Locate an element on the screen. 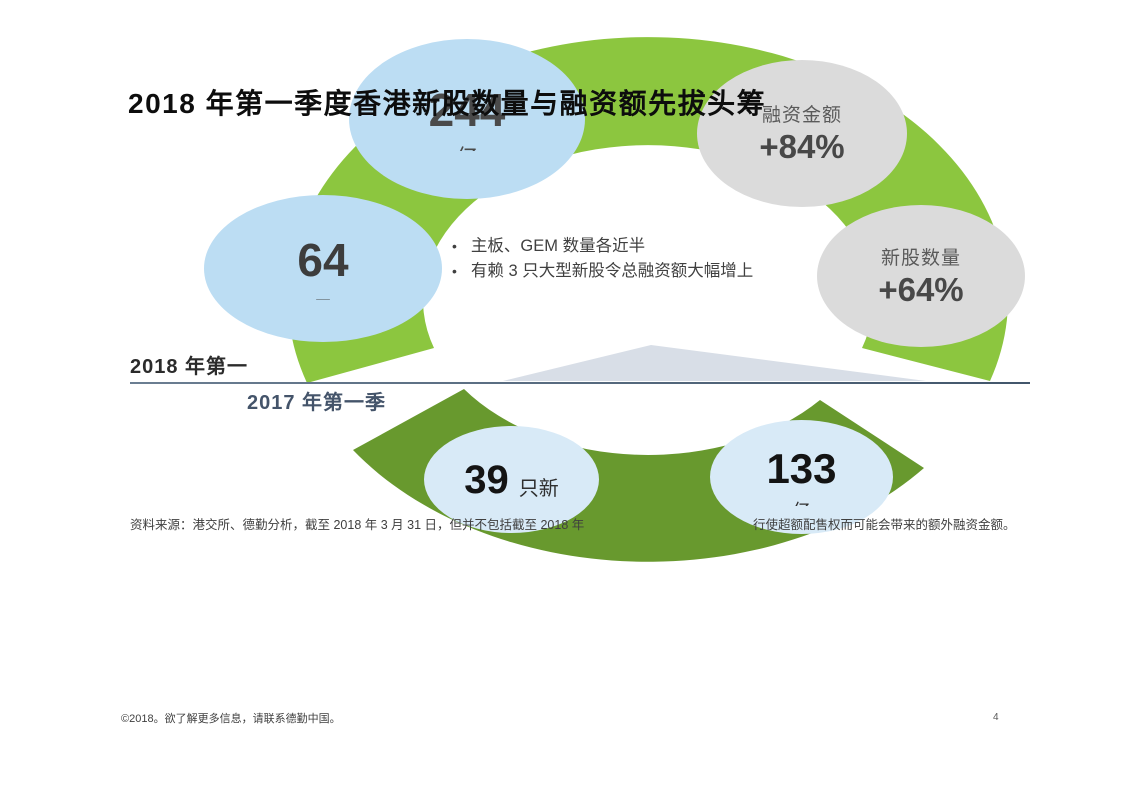 This screenshot has height=793, width=1122. funds-2018-unit-clipped-glyph: 亿 is located at coordinates (467, 145).